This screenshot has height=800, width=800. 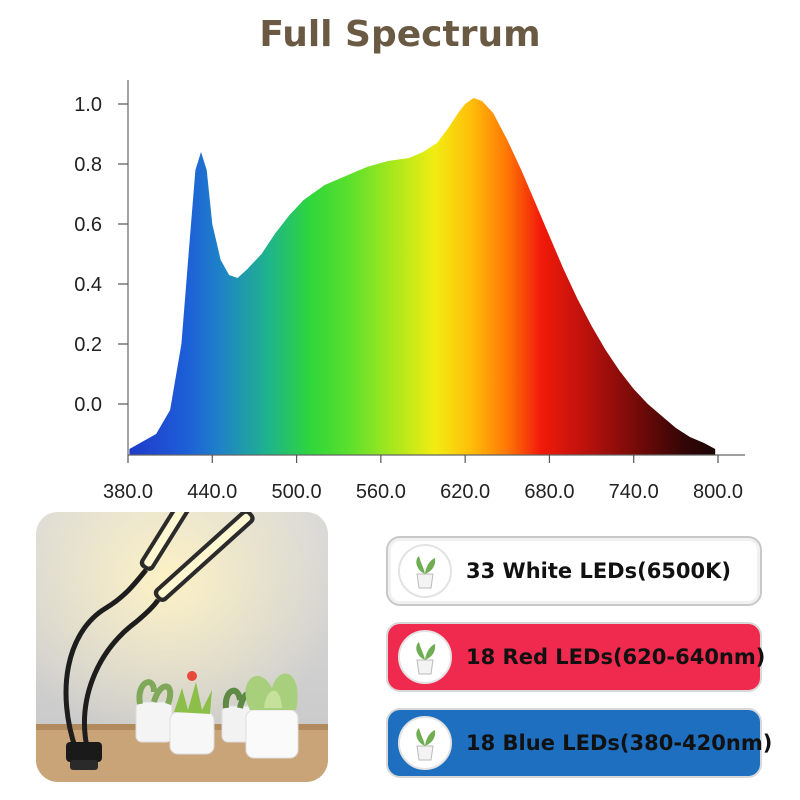 I want to click on x-tick-label: 560.0, so click(x=381, y=492).